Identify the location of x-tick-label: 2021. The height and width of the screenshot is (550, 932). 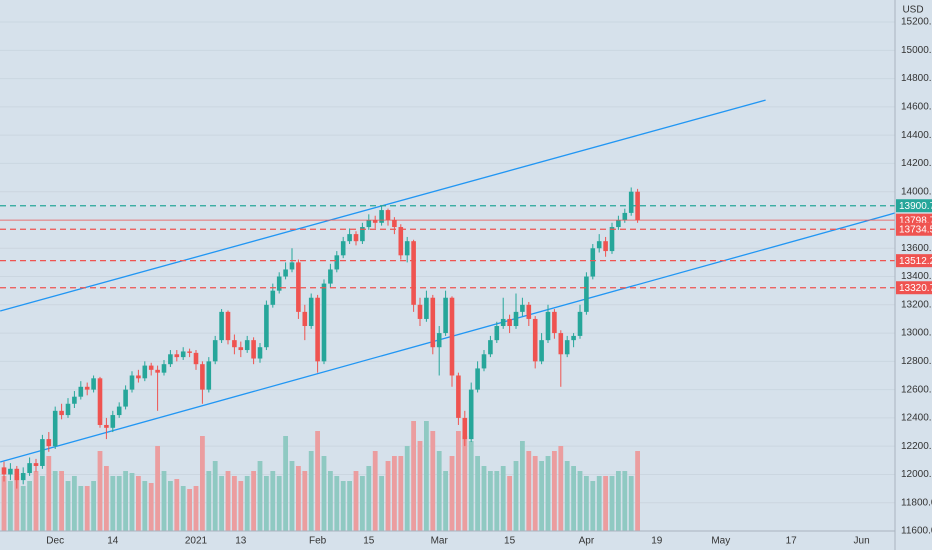
(196, 541).